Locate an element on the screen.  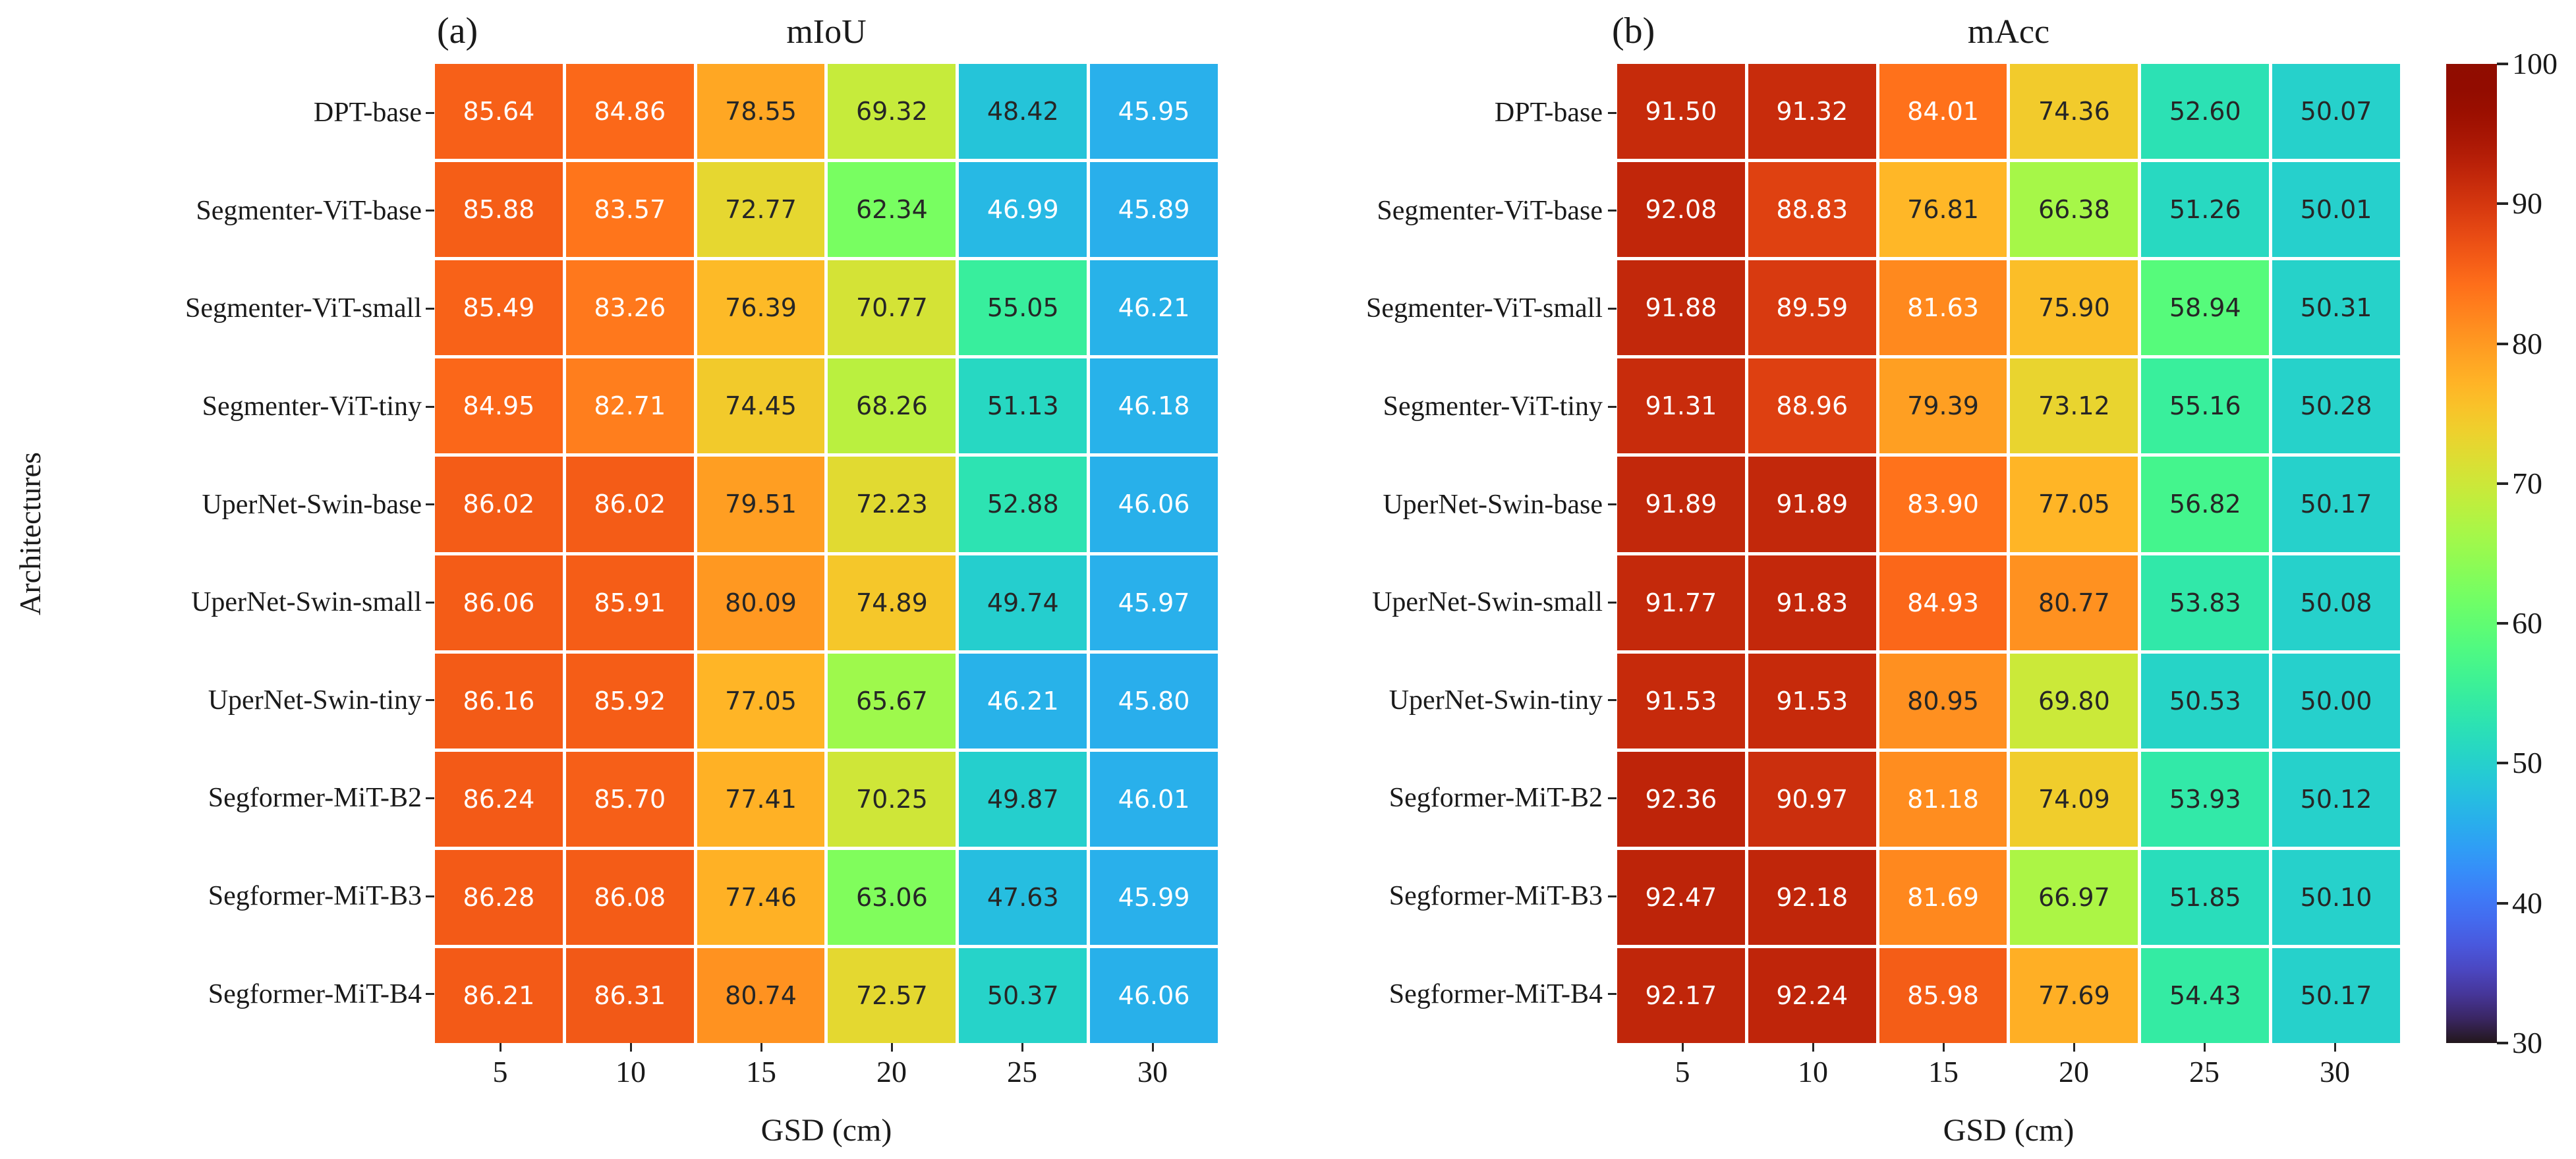
heatmap-cell: 50.12 is located at coordinates (2336, 799).